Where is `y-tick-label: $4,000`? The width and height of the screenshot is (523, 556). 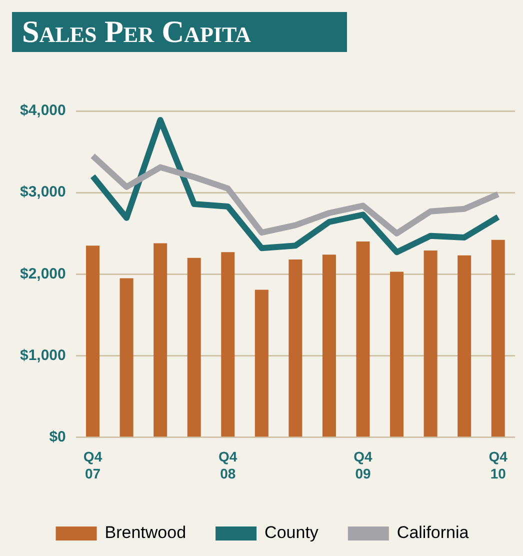
y-tick-label: $4,000 is located at coordinates (43, 111).